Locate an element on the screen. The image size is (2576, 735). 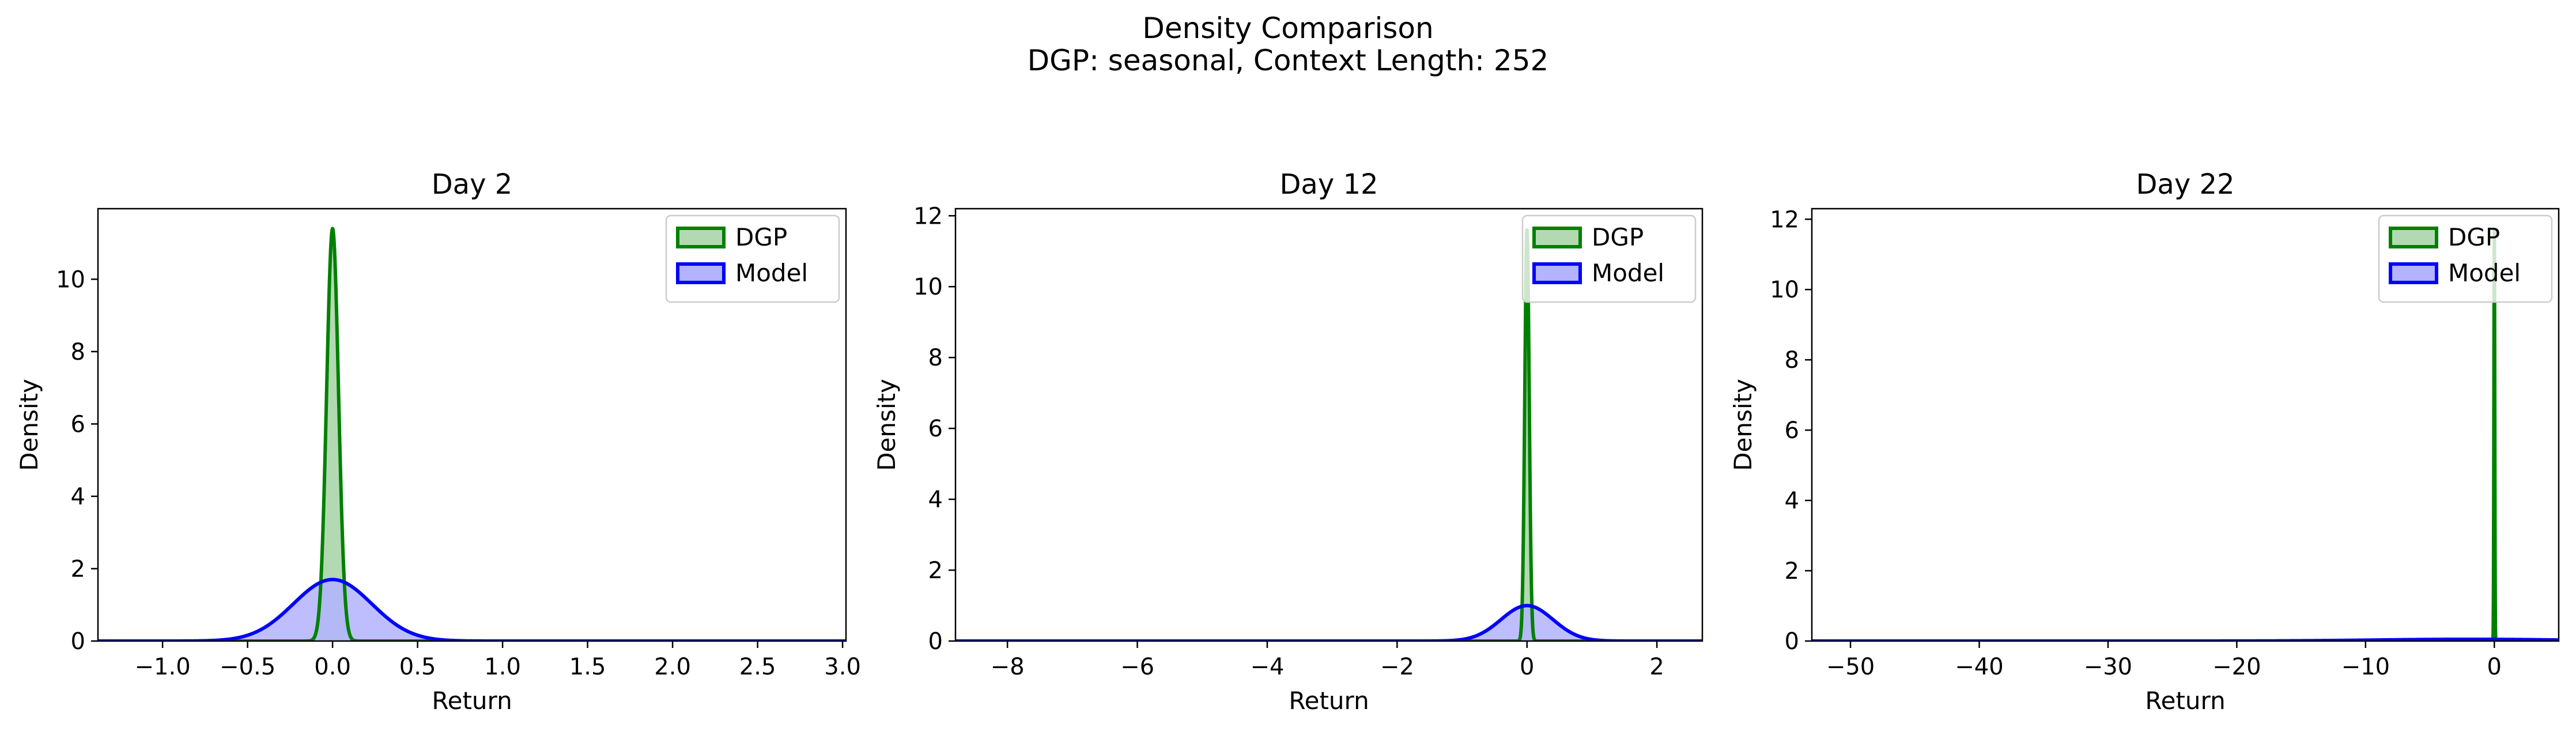
figure-subtitle: DGP: seasonal, Context Length: 252 is located at coordinates (1288, 60).